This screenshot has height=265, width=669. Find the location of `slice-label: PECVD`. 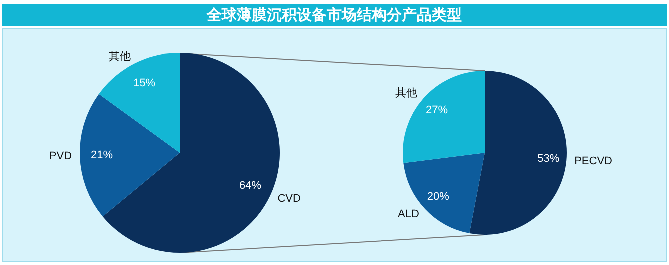

slice-label: PECVD is located at coordinates (593, 162).